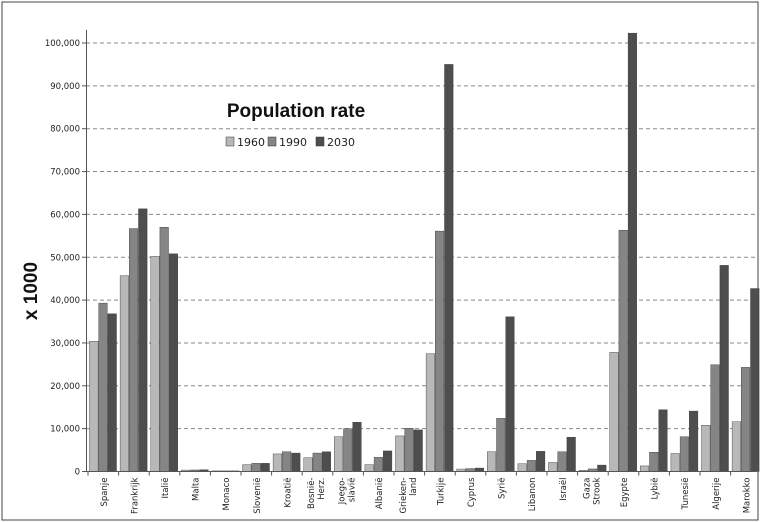 This screenshot has height=522, width=760. I want to click on bar-1960-bosnië-herz-, so click(308, 464).